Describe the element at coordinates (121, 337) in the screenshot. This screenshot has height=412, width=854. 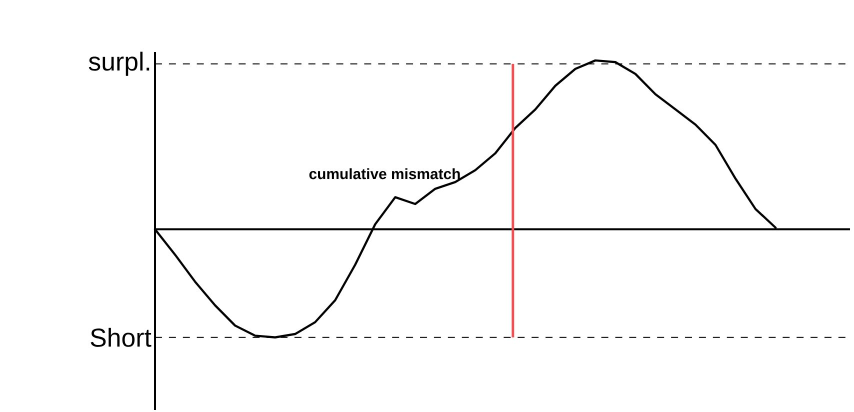
I see `ref-line-label: Short` at that location.